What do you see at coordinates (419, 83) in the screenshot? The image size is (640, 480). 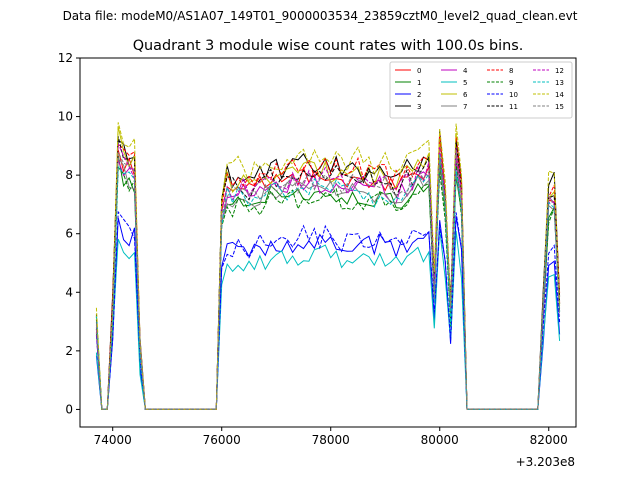 I see `legend-label-1: 1` at bounding box center [419, 83].